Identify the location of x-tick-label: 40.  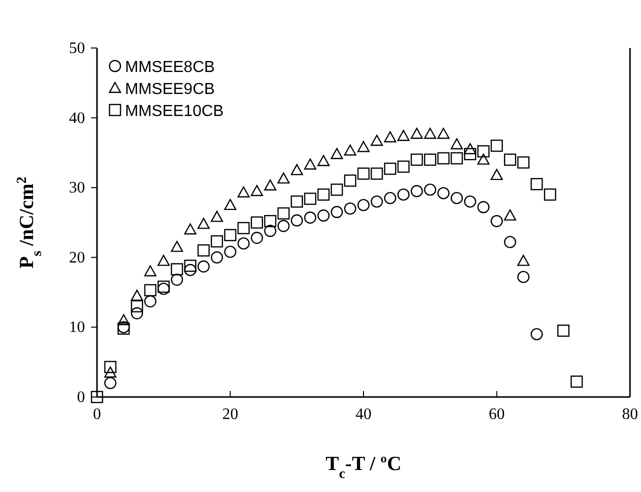
(364, 414).